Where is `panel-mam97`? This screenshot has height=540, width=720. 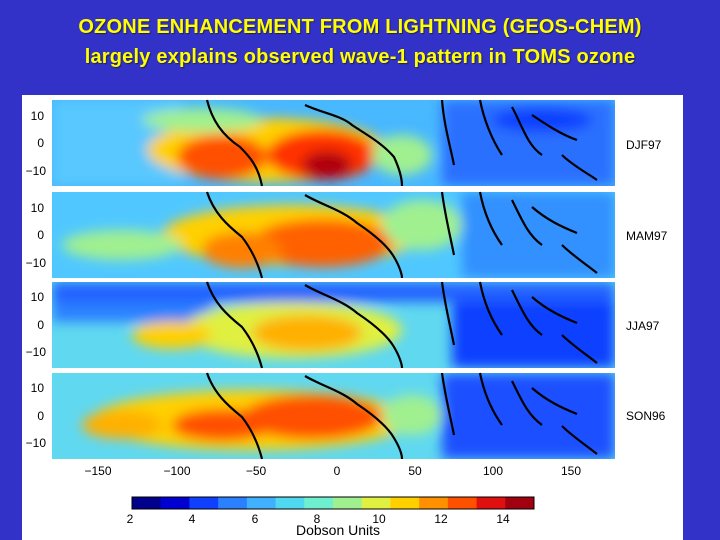
panel-mam97 is located at coordinates (333, 235).